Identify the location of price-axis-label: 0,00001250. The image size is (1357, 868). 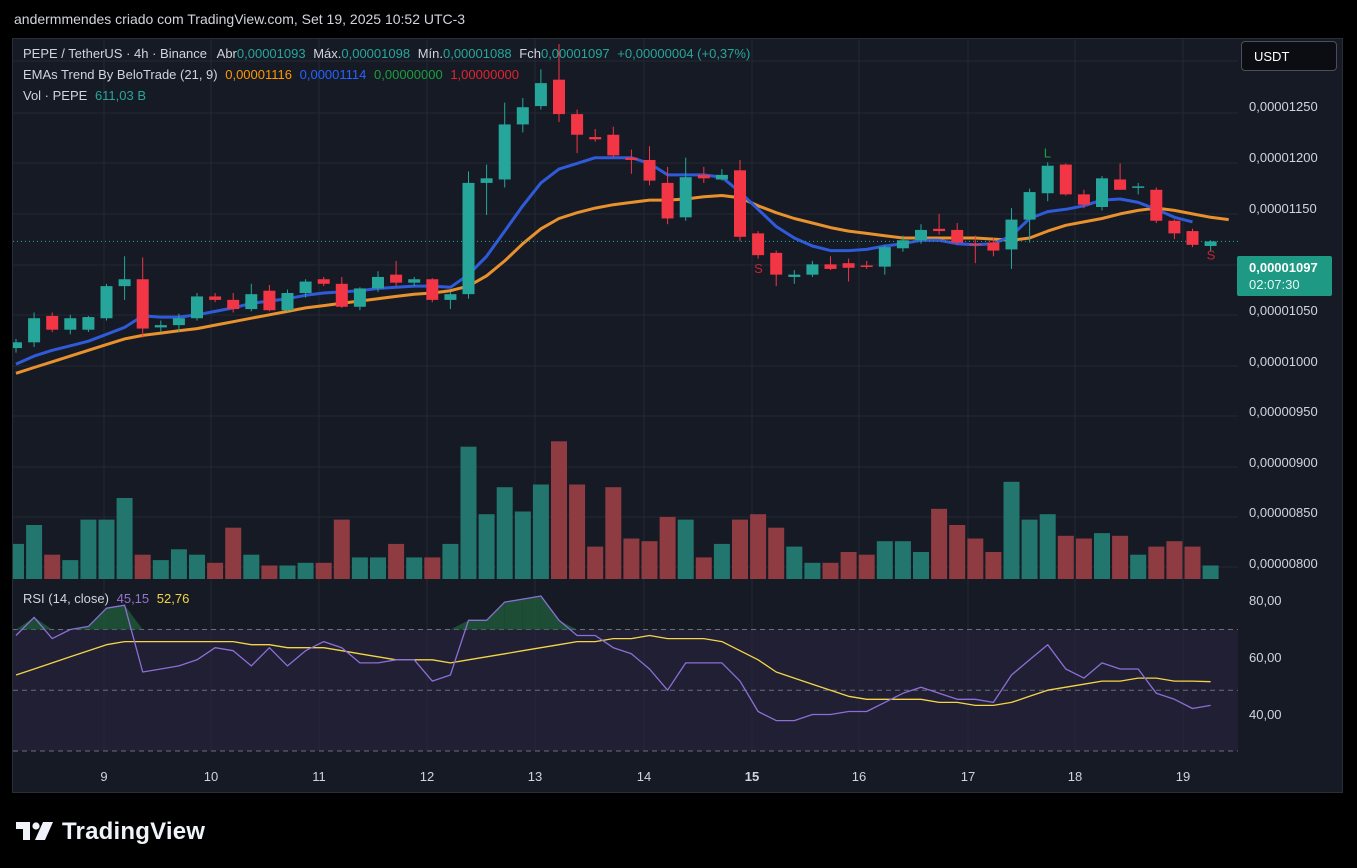
(1283, 106).